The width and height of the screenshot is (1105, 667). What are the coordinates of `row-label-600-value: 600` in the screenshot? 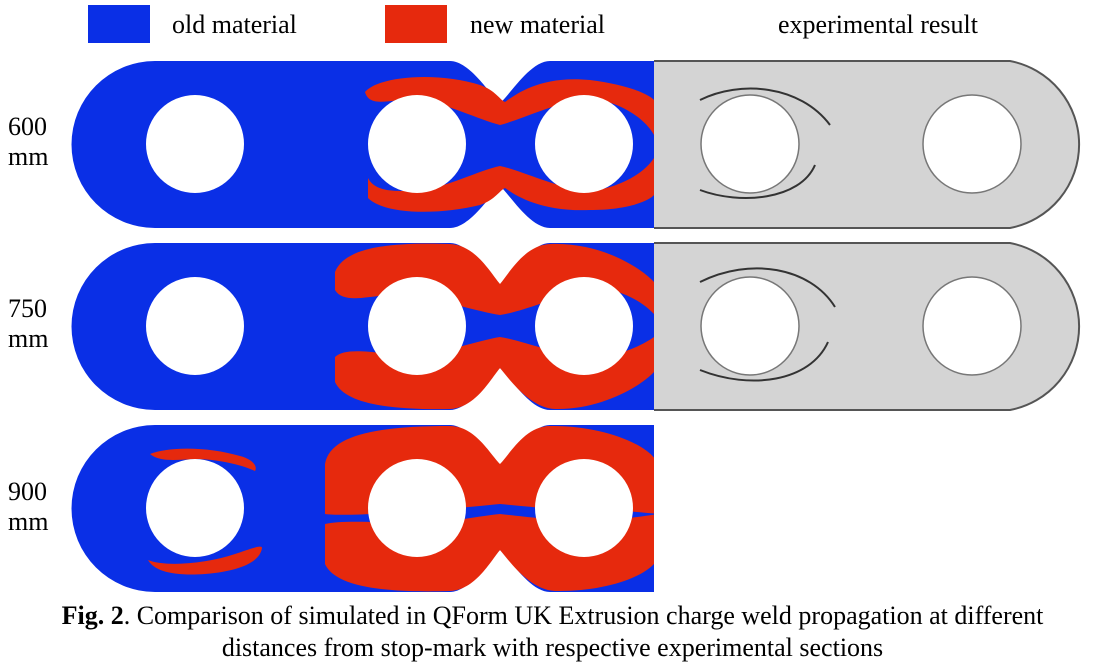 It's located at (27, 126).